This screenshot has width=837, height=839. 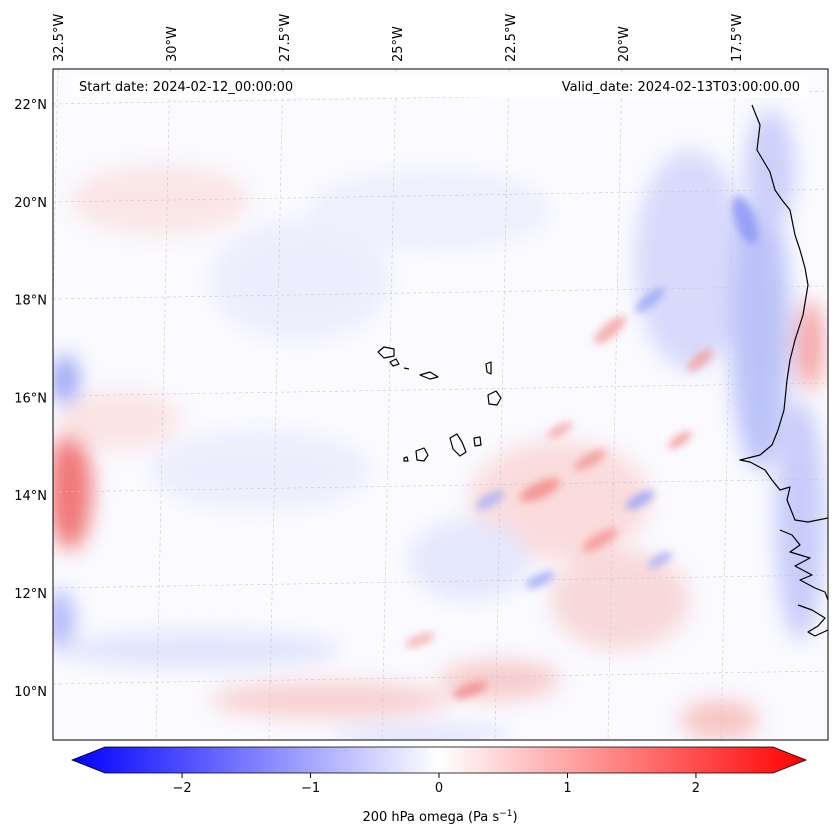 What do you see at coordinates (567, 788) in the screenshot?
I see `colorbar-tick-label: 1` at bounding box center [567, 788].